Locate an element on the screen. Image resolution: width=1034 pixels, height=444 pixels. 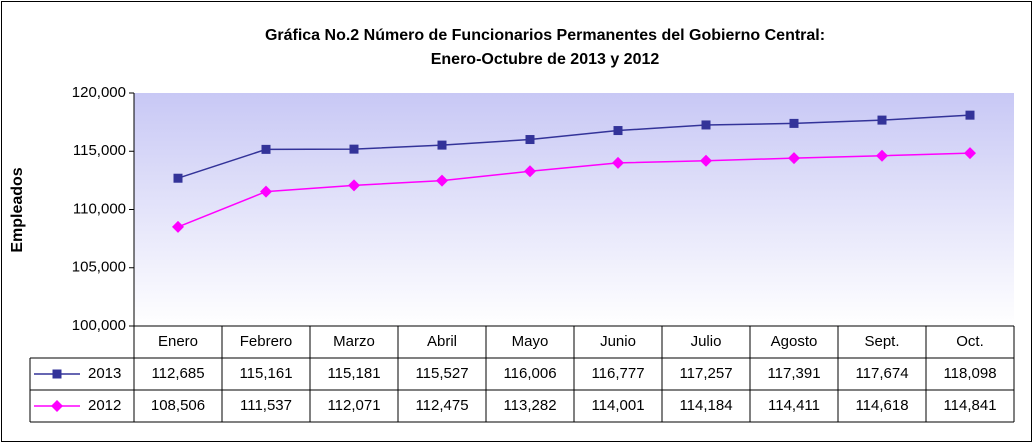
table-cell: 117,674 is located at coordinates (881, 373).